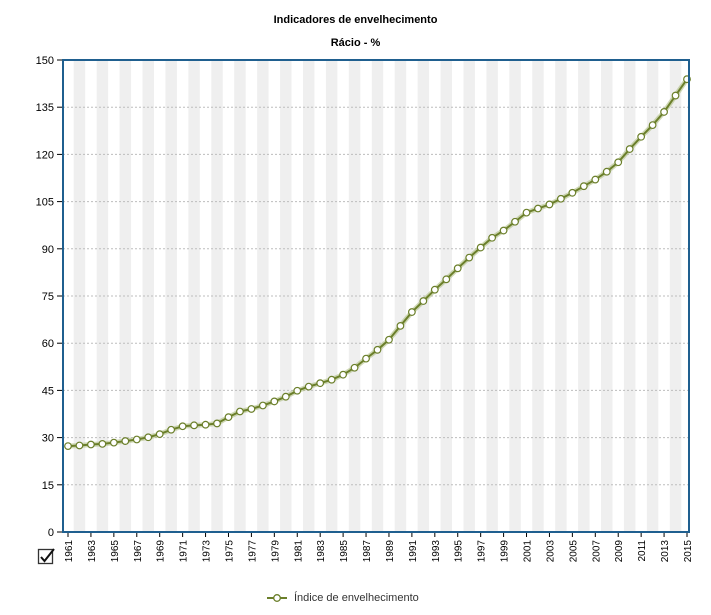 Image resolution: width=711 pixels, height=615 pixels. What do you see at coordinates (69, 551) in the screenshot?
I see `x-tick-label: 1961` at bounding box center [69, 551].